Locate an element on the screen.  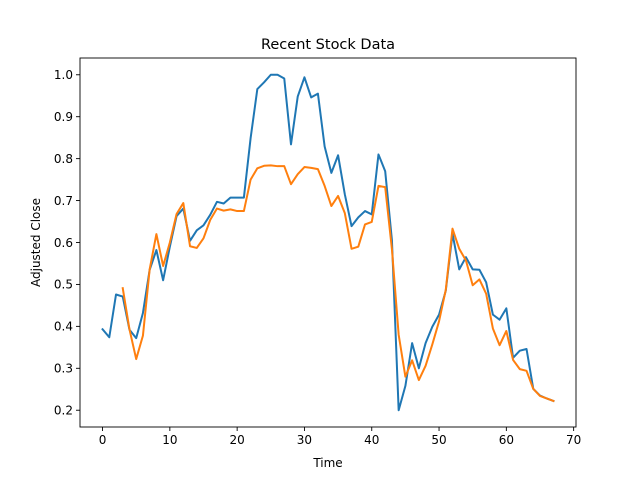
x-tick-label: 50 is located at coordinates (438, 440).